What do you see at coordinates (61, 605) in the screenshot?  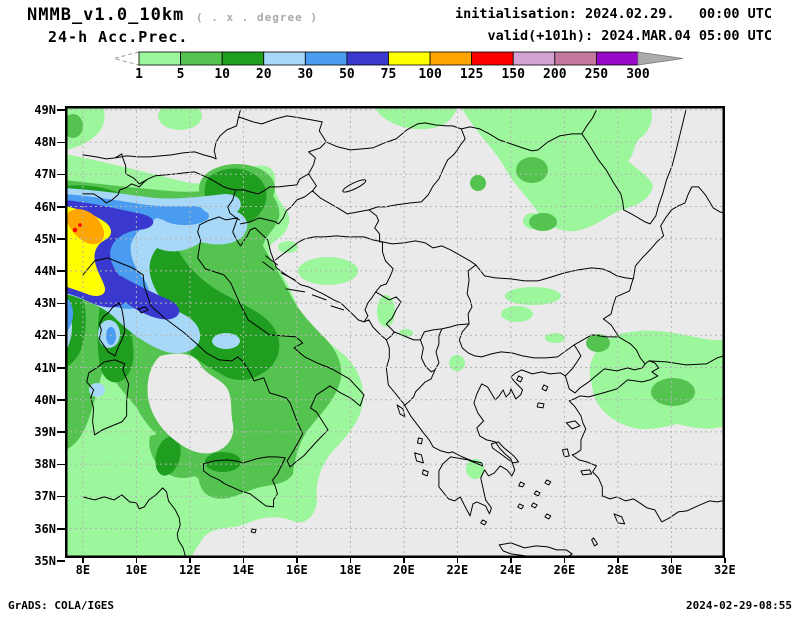 I see `grads-credit: GrADS: COLA/IGES` at bounding box center [61, 605].